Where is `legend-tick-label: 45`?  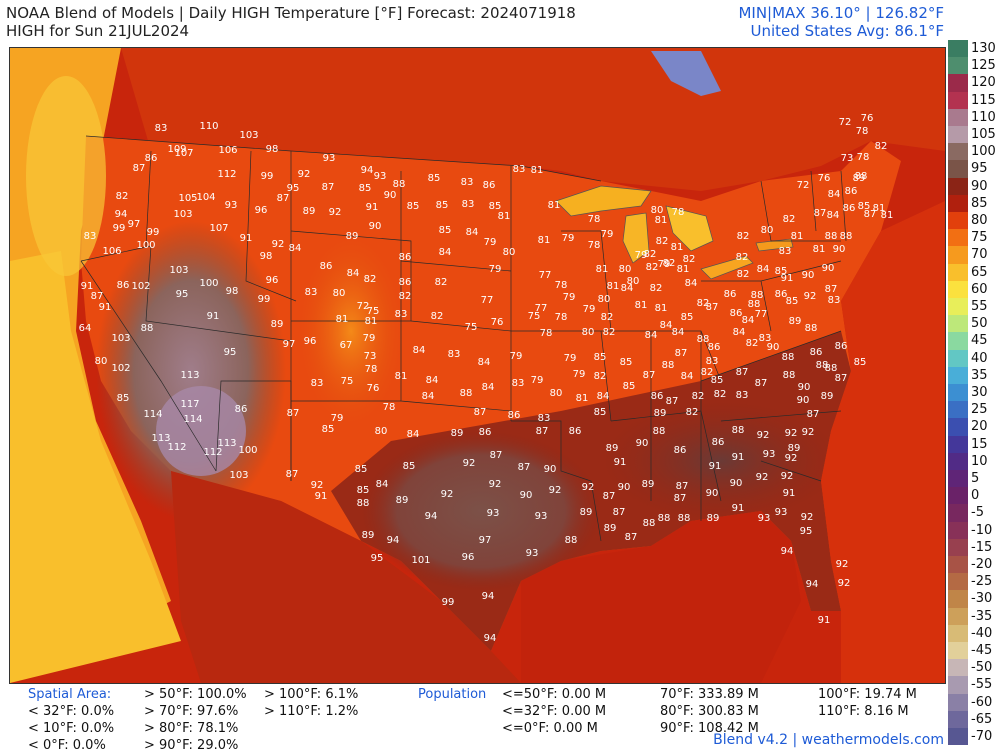
legend-tick-label: 45 is located at coordinates (979, 341).